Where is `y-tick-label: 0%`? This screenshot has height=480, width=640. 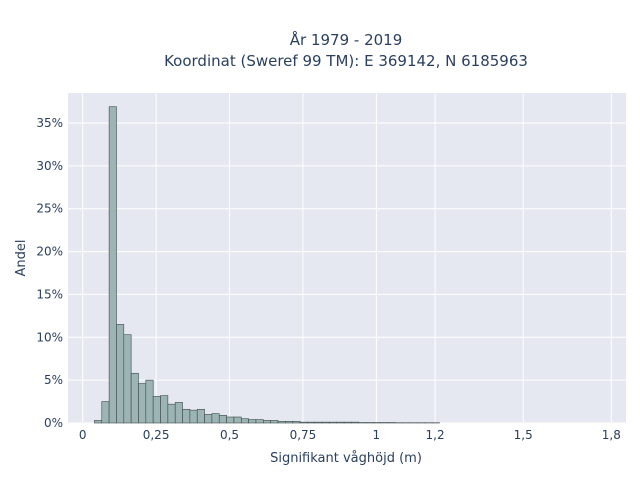 y-tick-label: 0% is located at coordinates (53, 423).